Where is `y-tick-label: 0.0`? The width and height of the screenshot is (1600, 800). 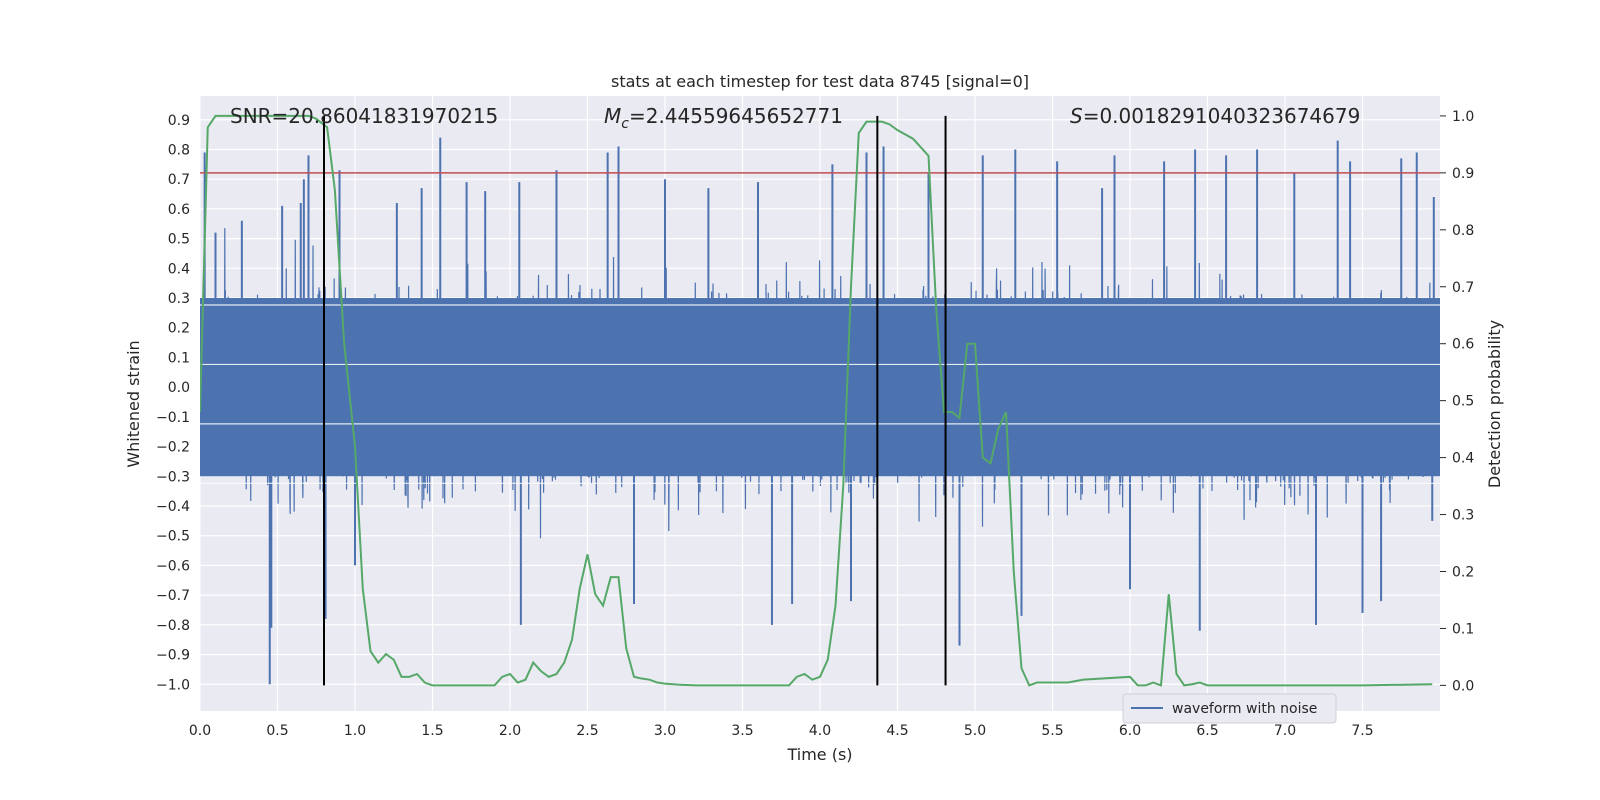
y-tick-label: 0.0 is located at coordinates (179, 388).